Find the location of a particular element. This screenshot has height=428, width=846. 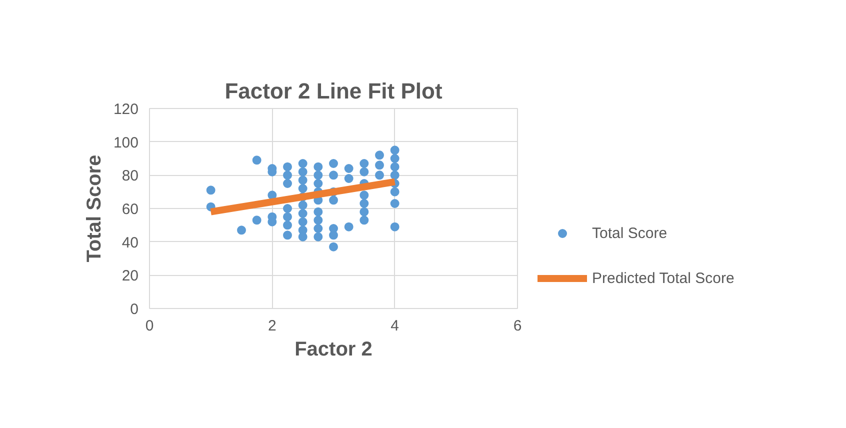

x-tick-label: 0 is located at coordinates (149, 326).